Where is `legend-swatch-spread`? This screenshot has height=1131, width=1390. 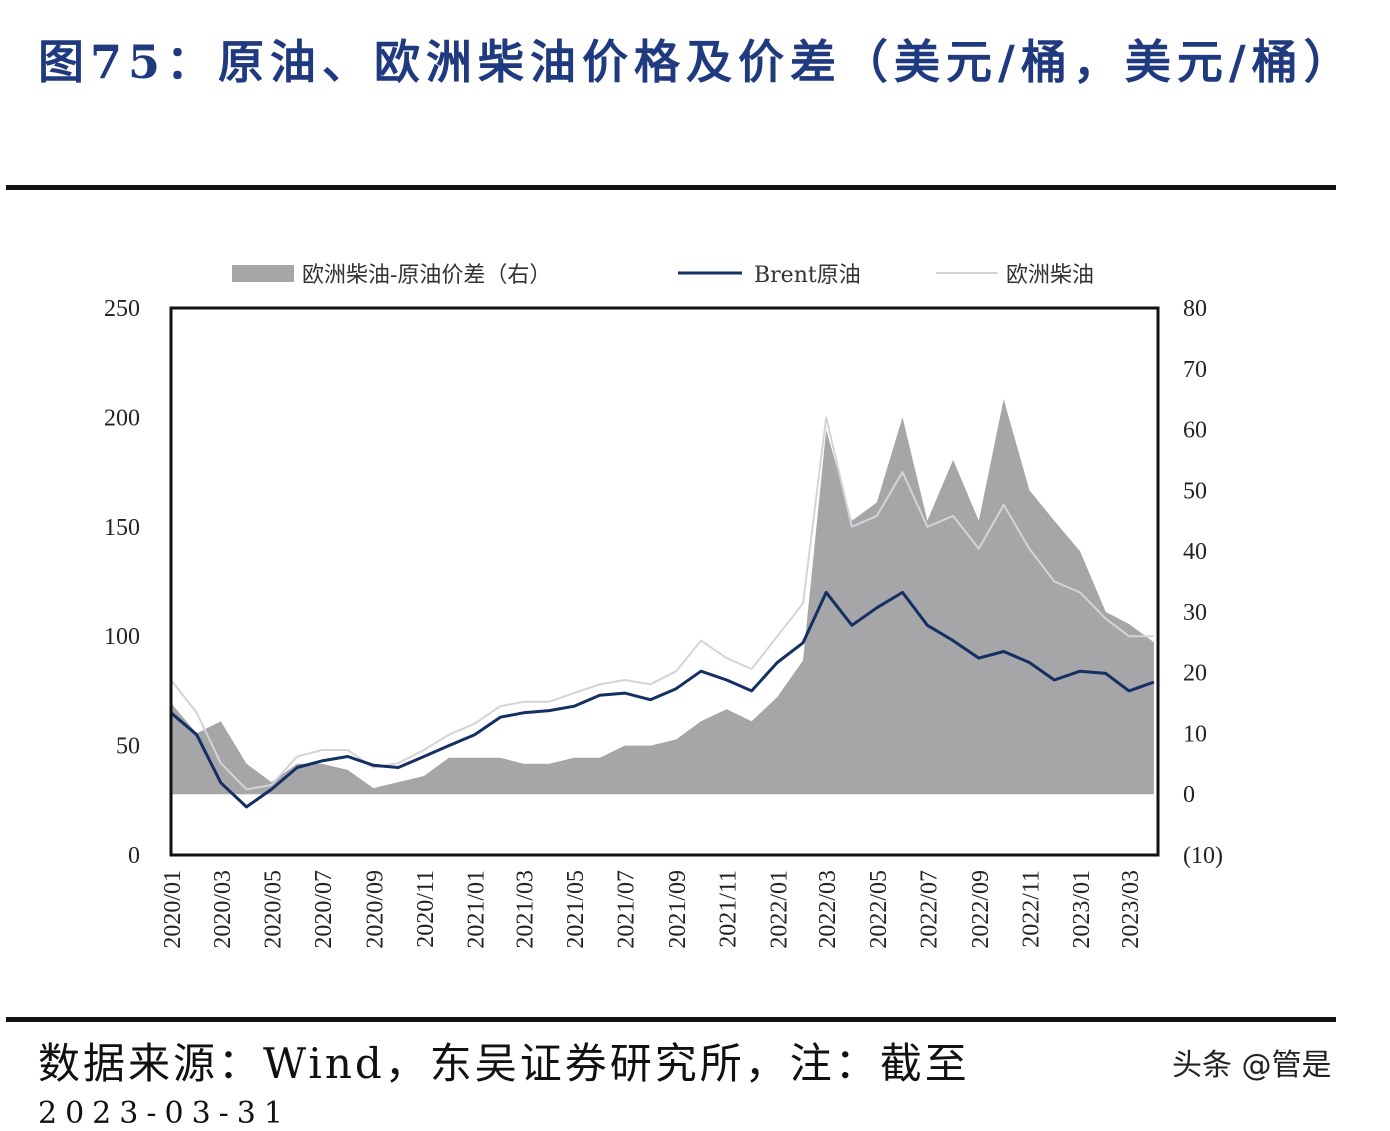
legend-swatch-spread is located at coordinates (263, 273).